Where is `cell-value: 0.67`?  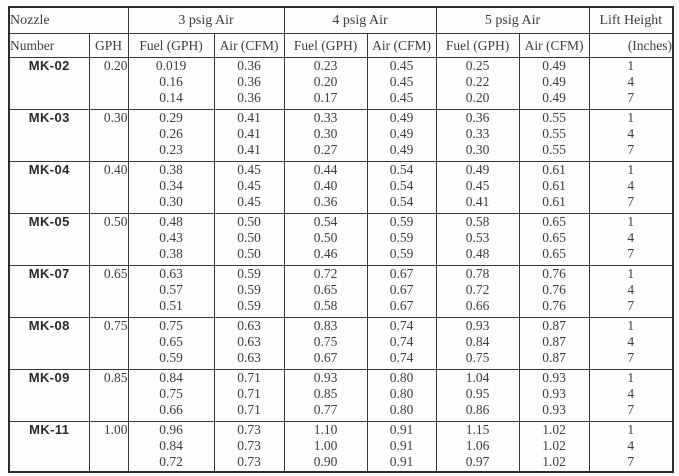
cell-value: 0.67 is located at coordinates (401, 274).